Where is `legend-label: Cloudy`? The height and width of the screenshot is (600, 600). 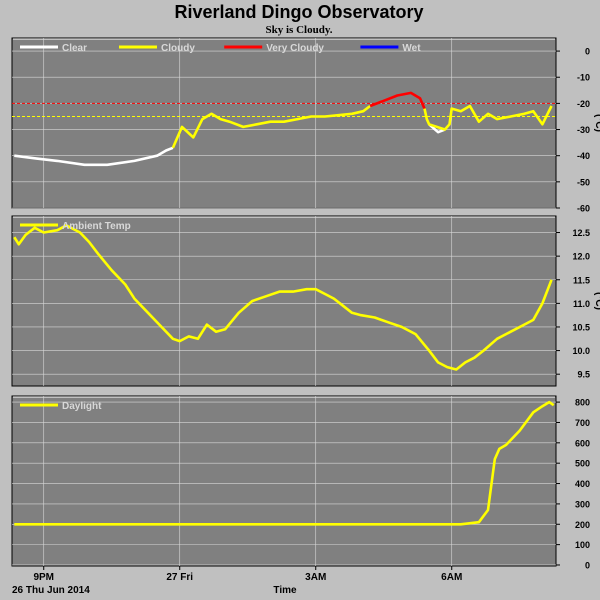
legend-label: Cloudy is located at coordinates (178, 48).